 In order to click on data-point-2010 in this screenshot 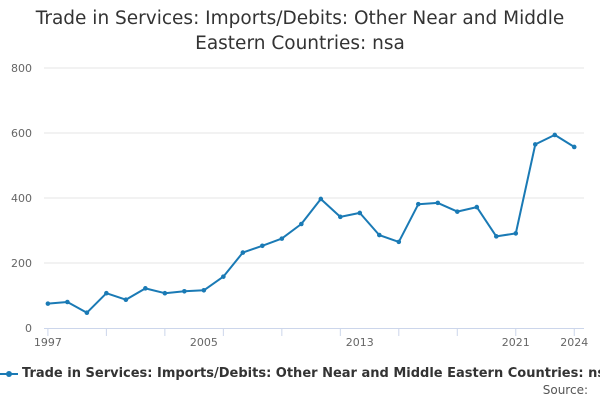, I will do `click(301, 224)`.